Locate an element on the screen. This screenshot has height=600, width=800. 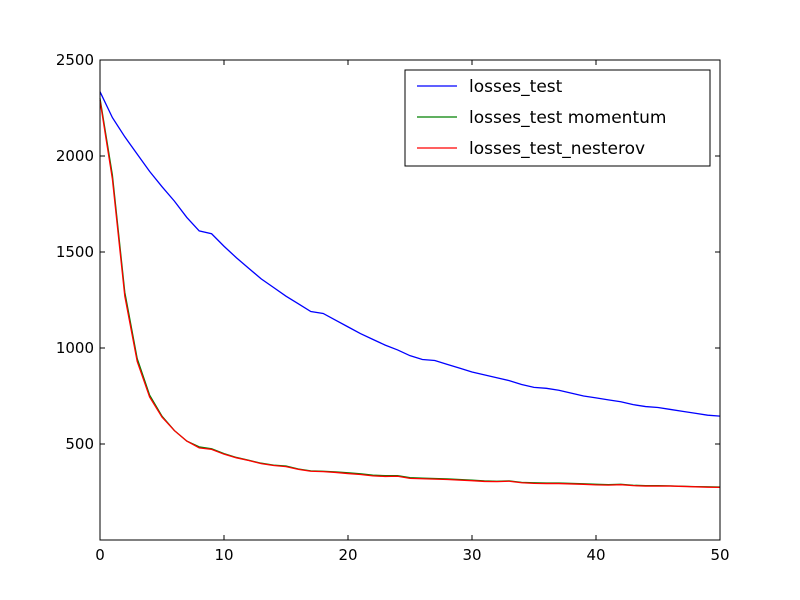
legend-label: losses_test momentum is located at coordinates (567, 118).